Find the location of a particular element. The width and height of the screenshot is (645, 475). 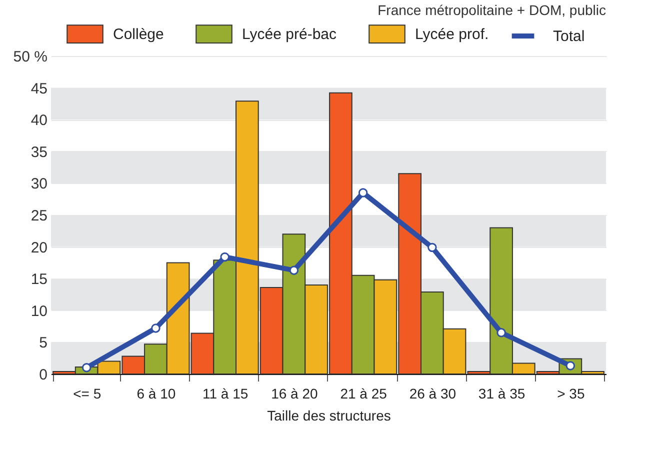

y-tick-label: 15 is located at coordinates (39, 279).